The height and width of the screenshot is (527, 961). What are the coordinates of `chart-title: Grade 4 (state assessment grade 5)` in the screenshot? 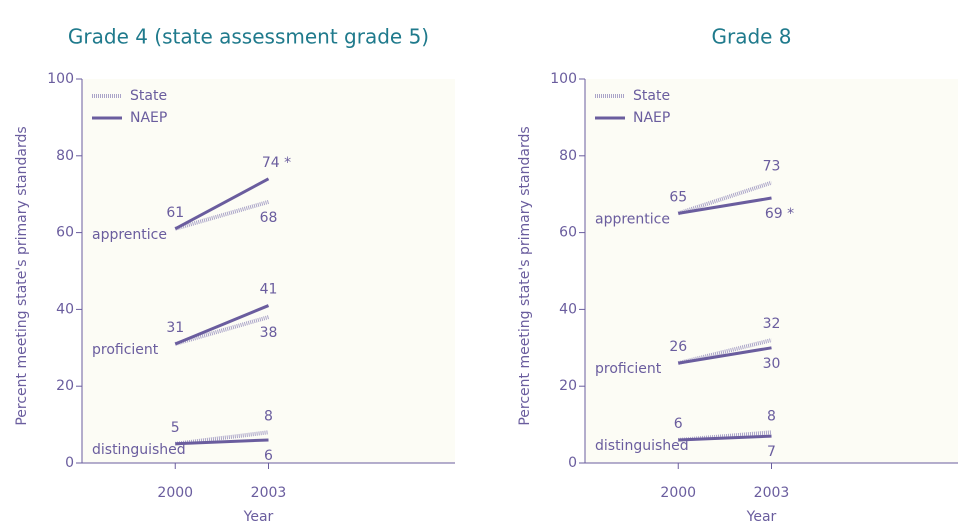 It's located at (248, 37).